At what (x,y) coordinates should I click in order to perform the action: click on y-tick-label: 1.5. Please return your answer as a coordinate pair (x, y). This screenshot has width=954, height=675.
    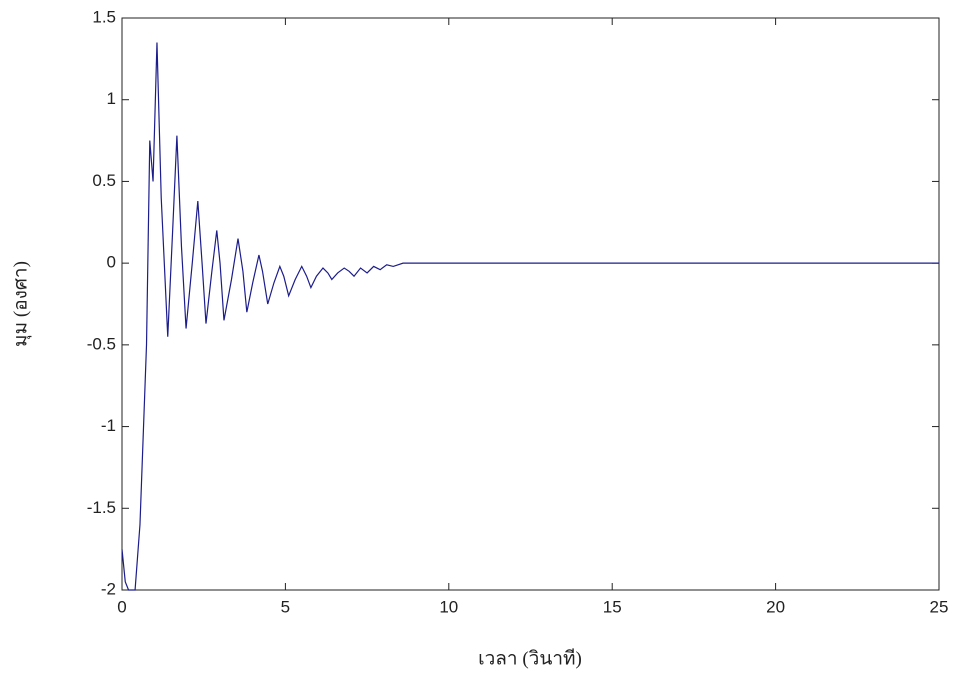
    Looking at the image, I should click on (104, 16).